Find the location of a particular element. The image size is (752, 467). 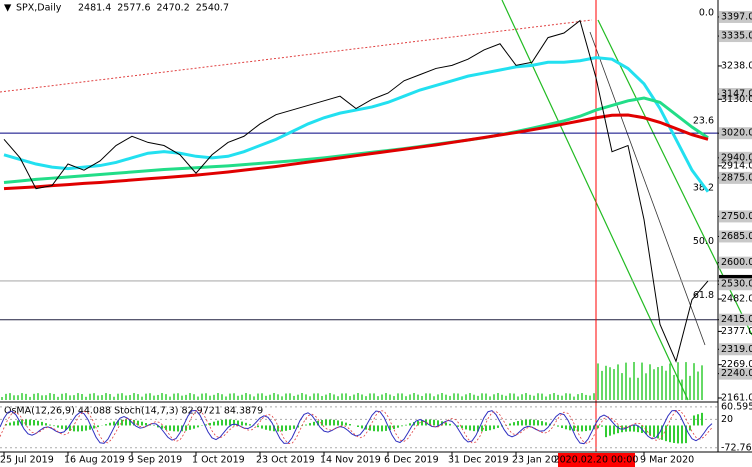

x-tick-label: 23 Jan 2020 is located at coordinates (540, 460).